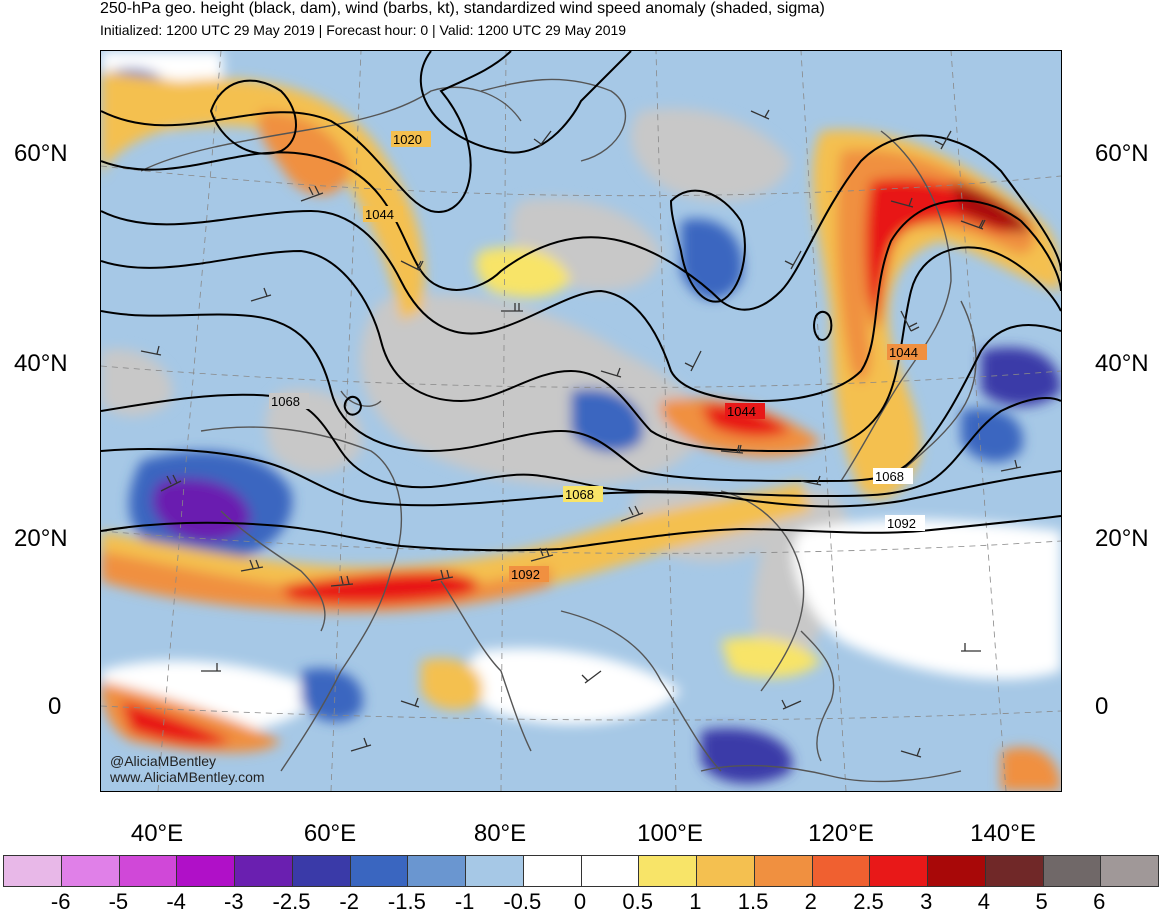 The width and height of the screenshot is (1160, 915). Describe the element at coordinates (464, 901) in the screenshot. I see `colorbar-tick-label: -1` at that location.